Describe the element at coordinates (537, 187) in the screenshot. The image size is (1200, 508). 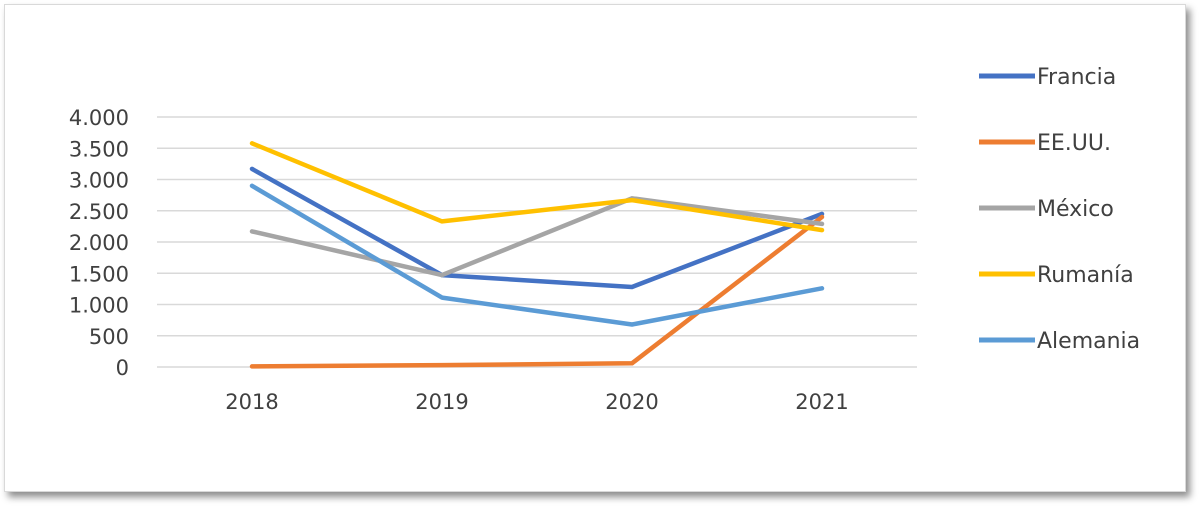
I see `series-line-ruman-a` at that location.